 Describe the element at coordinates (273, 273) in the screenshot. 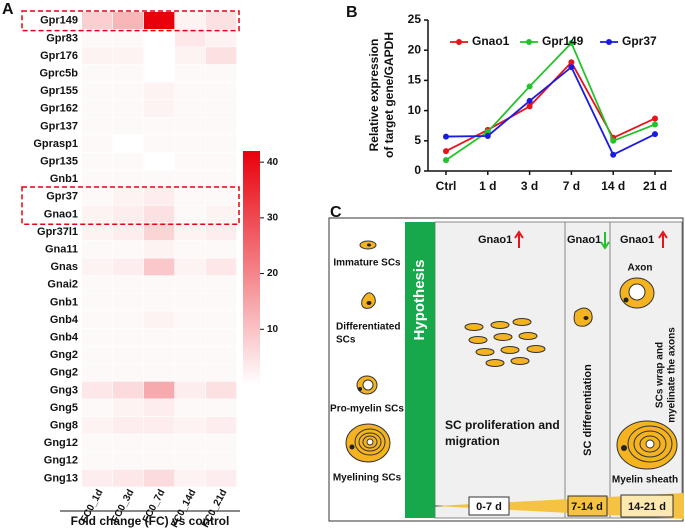

I see `colorbar-tick-label: 20` at that location.